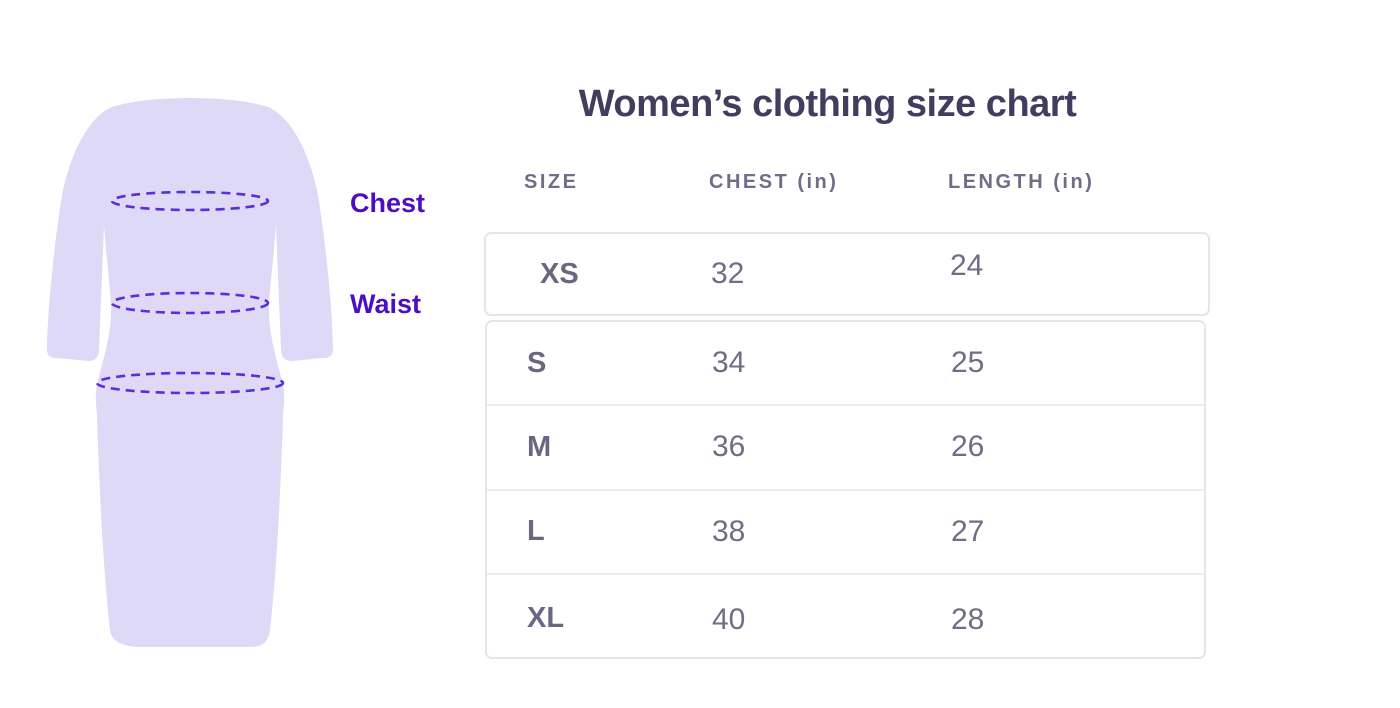 The width and height of the screenshot is (1400, 708). Describe the element at coordinates (546, 618) in the screenshot. I see `size-cell: XL` at that location.